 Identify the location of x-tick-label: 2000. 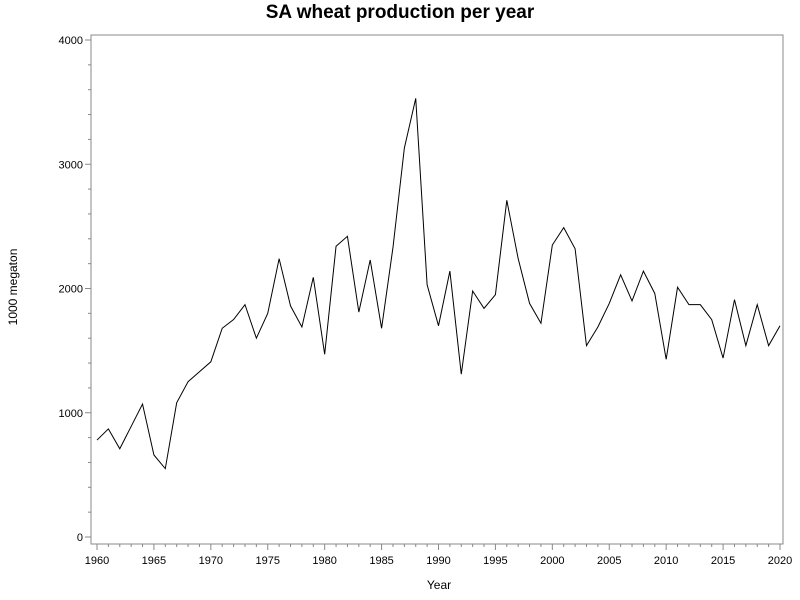
(552, 561).